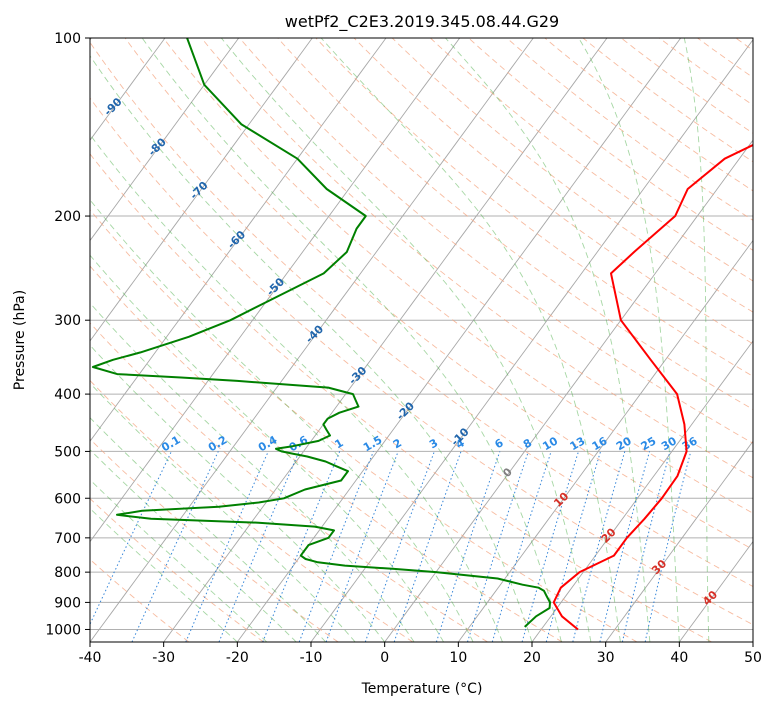  Describe the element at coordinates (71, 63) in the screenshot. I see `isotherm-label: -100` at that location.